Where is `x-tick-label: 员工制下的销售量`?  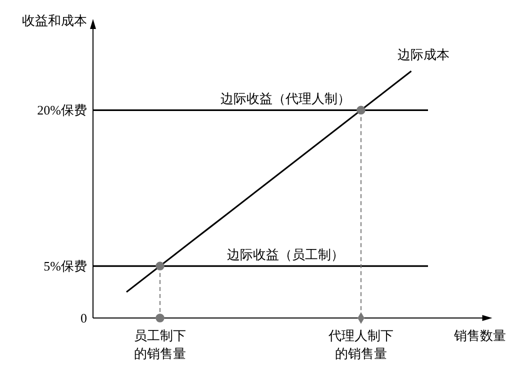 x-tick-label: 员工制下的销售量 is located at coordinates (160, 344).